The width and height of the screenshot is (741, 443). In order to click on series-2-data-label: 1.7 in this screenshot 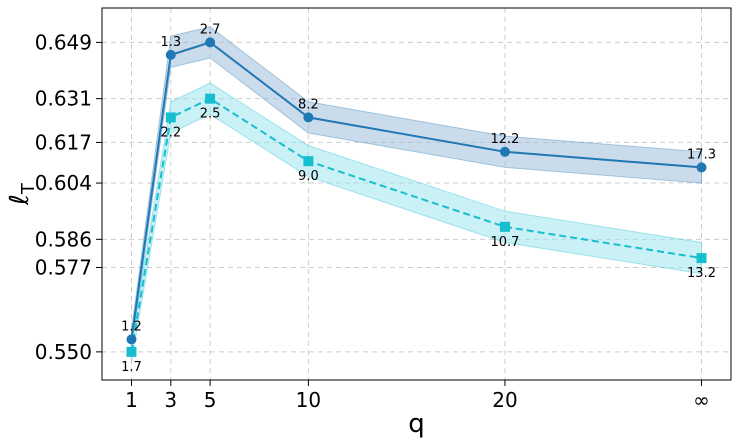, I will do `click(131, 367)`.